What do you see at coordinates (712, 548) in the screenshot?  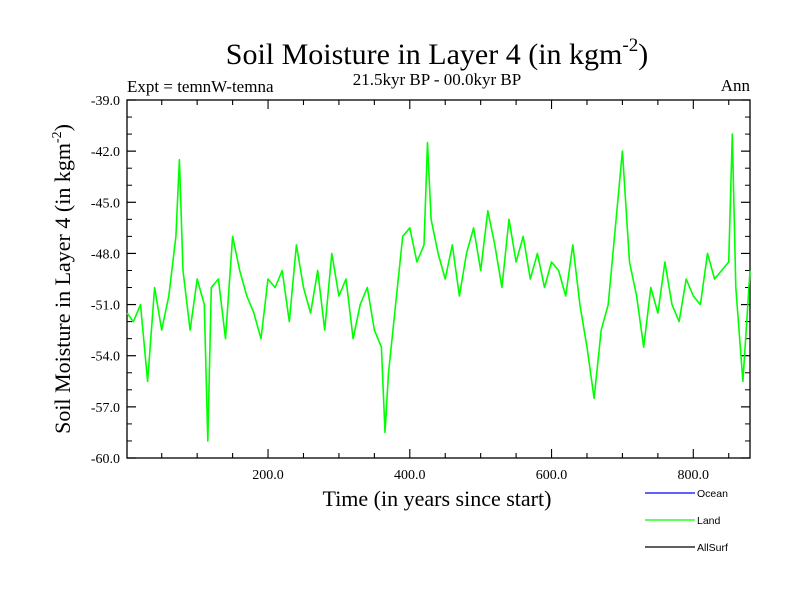 I see `legend-label-allsurf: AllSurf` at bounding box center [712, 548].